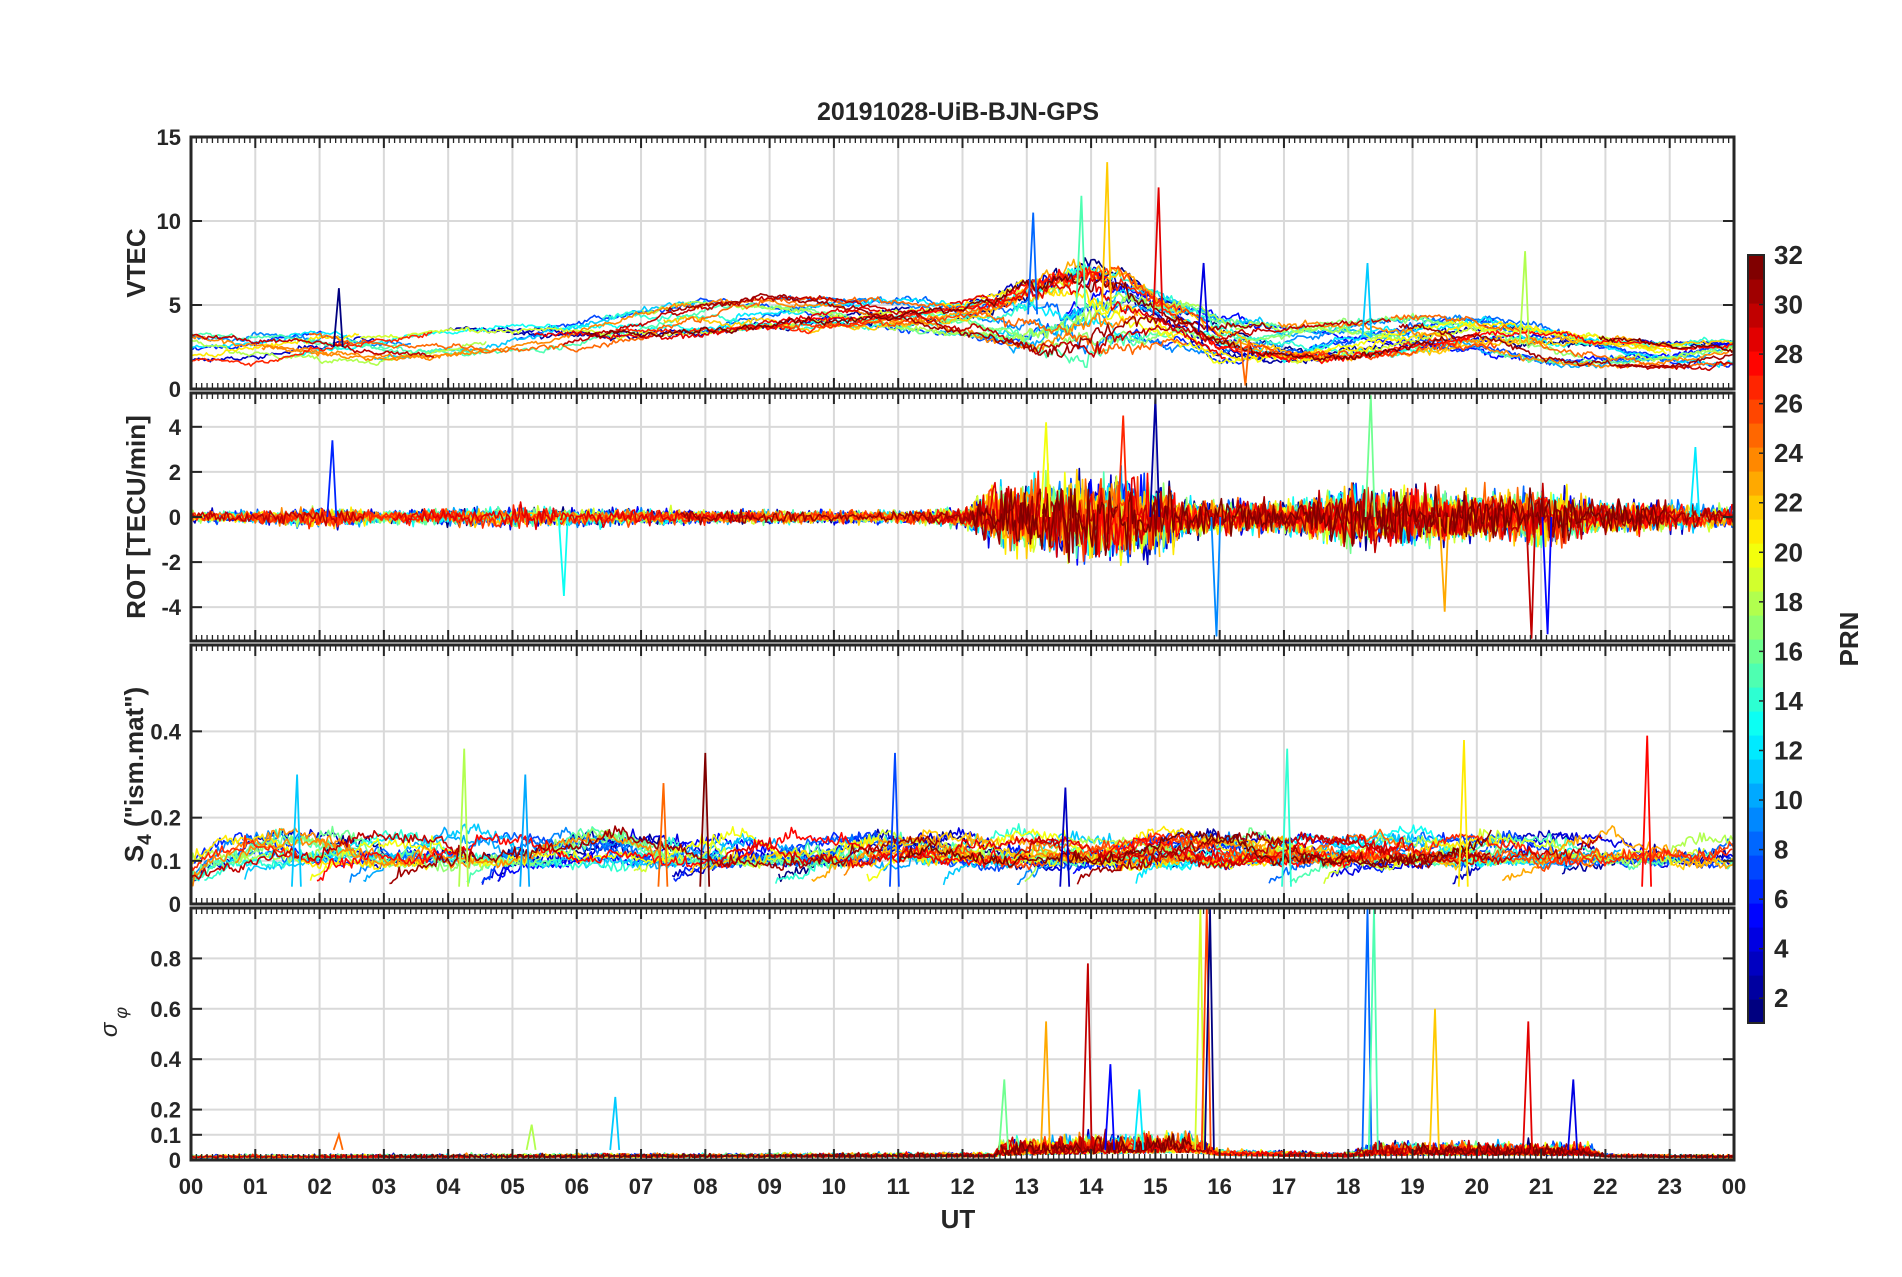 The width and height of the screenshot is (1902, 1277). I want to click on rot-ytick-label: 2, so click(175, 472).